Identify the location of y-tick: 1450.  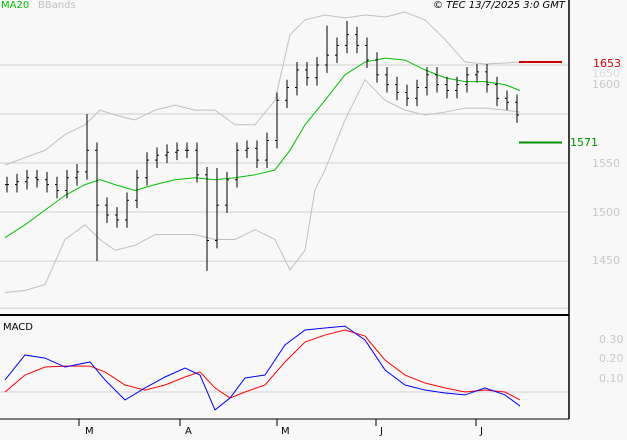
(606, 260).